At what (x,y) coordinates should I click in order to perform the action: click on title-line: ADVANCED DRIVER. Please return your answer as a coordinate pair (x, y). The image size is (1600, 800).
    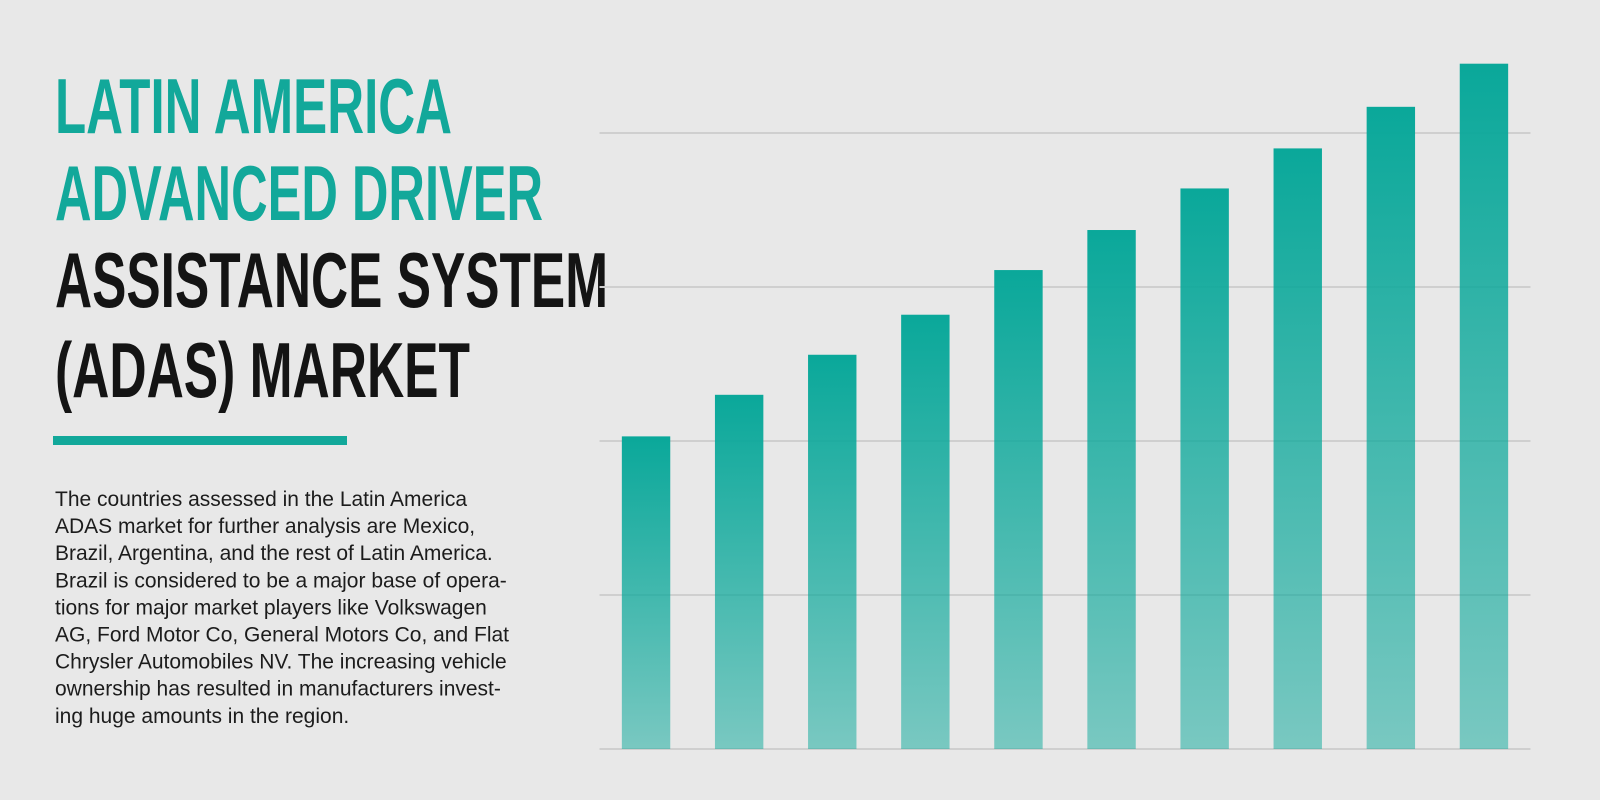
    Looking at the image, I should click on (299, 193).